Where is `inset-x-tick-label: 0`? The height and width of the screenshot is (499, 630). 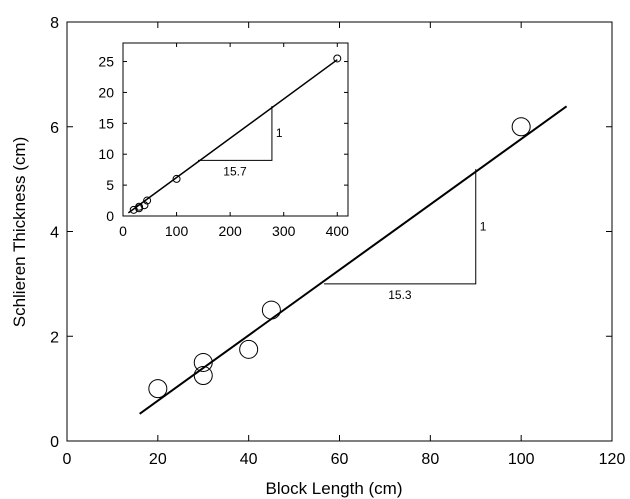 inset-x-tick-label: 0 is located at coordinates (123, 231).